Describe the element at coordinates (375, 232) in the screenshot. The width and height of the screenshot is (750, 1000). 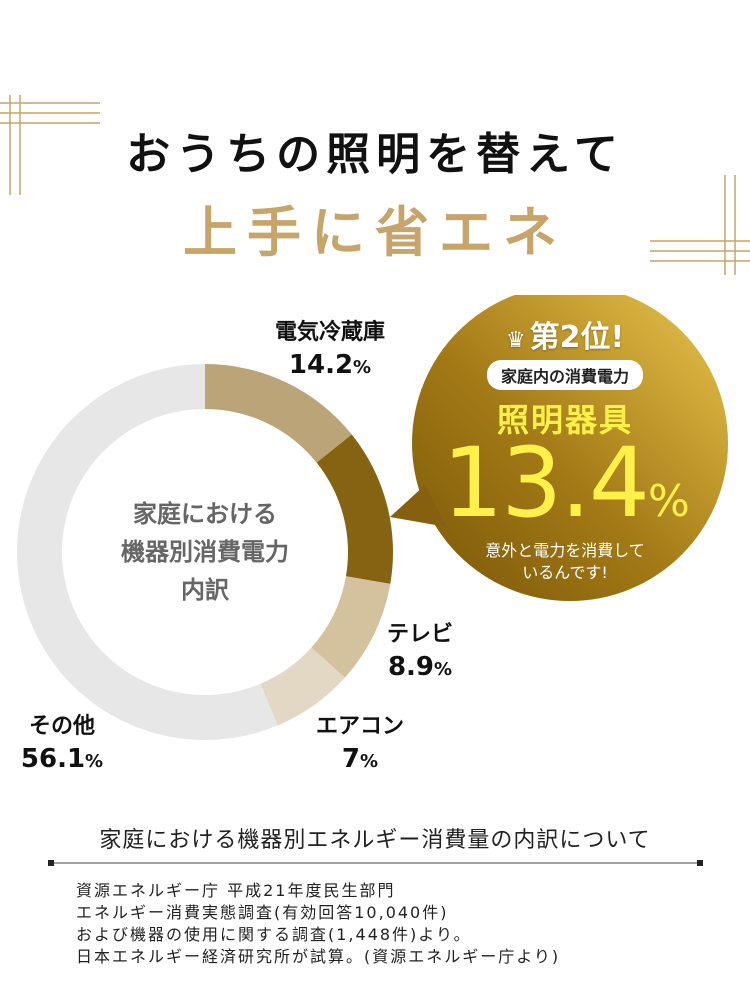
I see `page-subtitle: 上手に省エネ` at that location.